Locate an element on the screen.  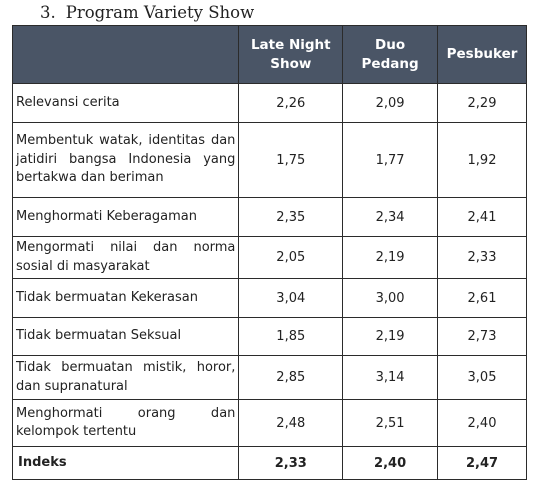
total-value: 2,47 is located at coordinates (482, 463).